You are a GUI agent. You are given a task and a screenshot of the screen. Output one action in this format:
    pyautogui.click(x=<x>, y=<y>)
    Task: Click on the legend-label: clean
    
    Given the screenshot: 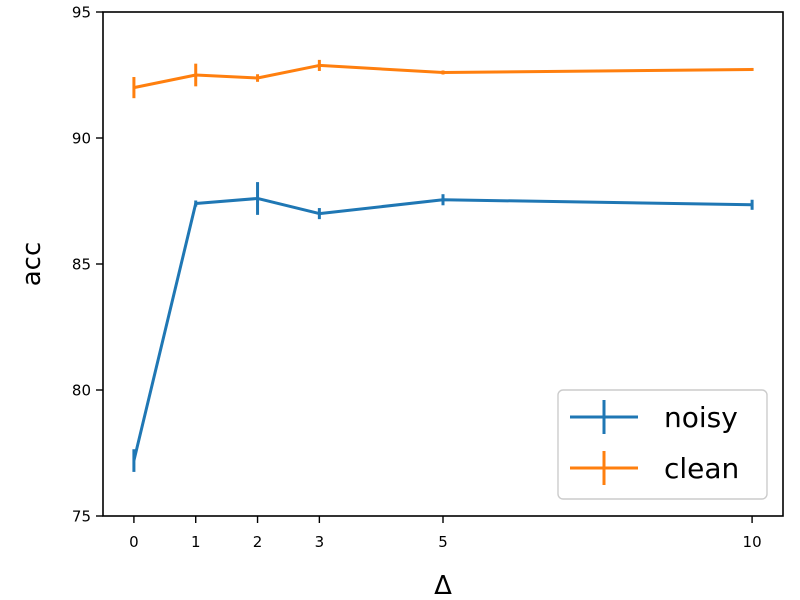 What is the action you would take?
    pyautogui.click(x=701, y=468)
    